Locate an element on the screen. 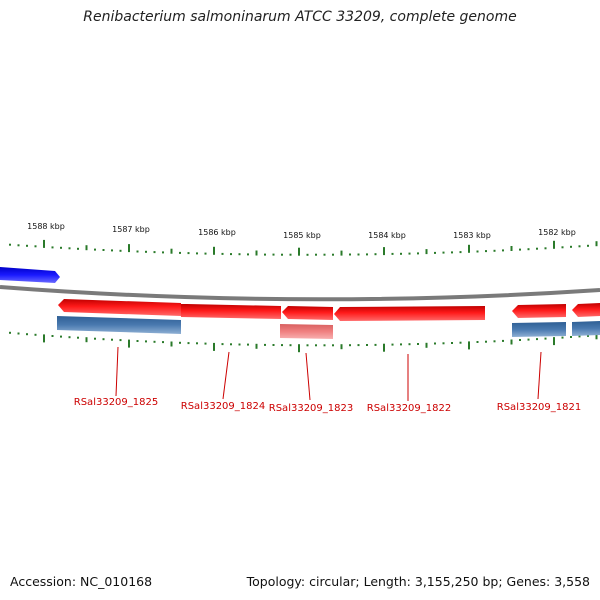  inner-tick-marks is located at coordinates (303, 342).